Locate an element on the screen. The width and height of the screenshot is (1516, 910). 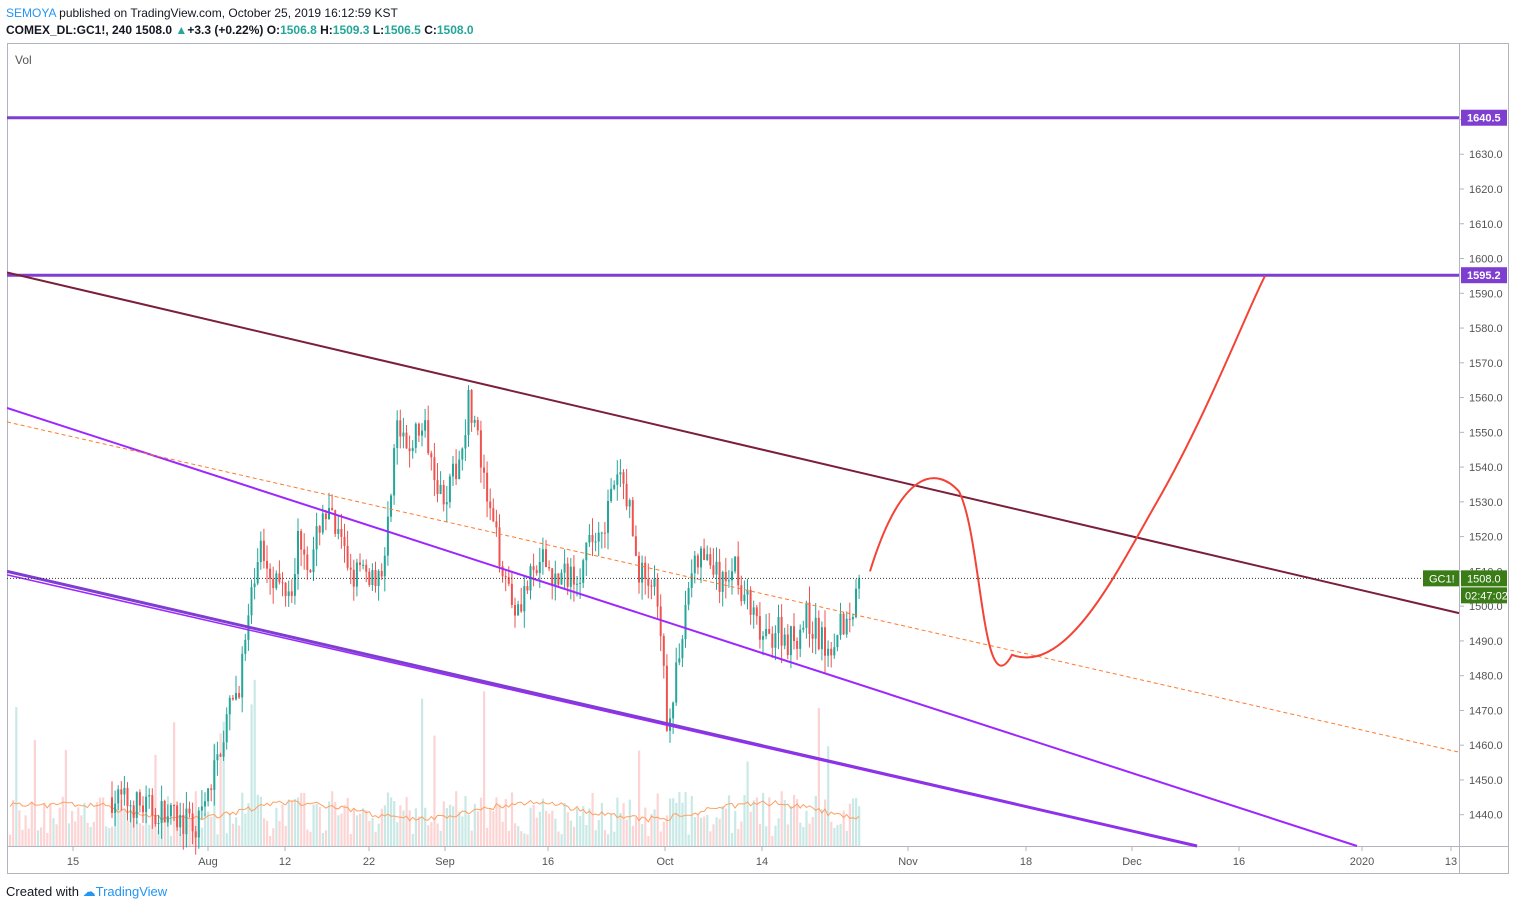
y-tick-label: 1450.0 is located at coordinates (1486, 781).